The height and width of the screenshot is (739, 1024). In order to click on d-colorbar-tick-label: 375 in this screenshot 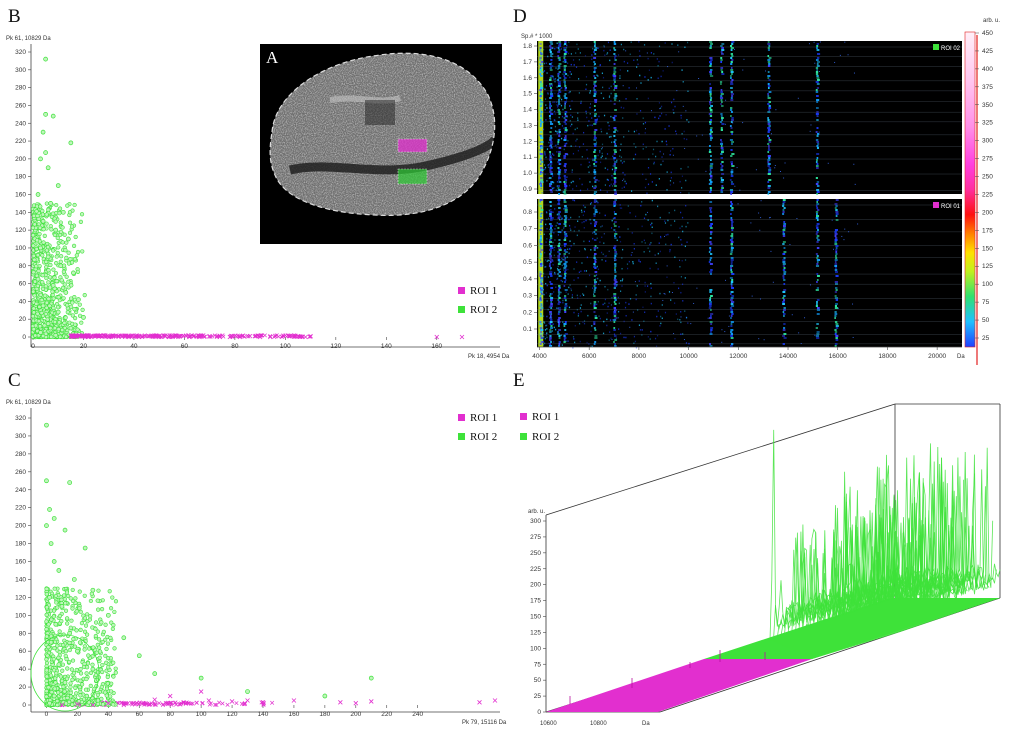, I will do `click(987, 87)`.